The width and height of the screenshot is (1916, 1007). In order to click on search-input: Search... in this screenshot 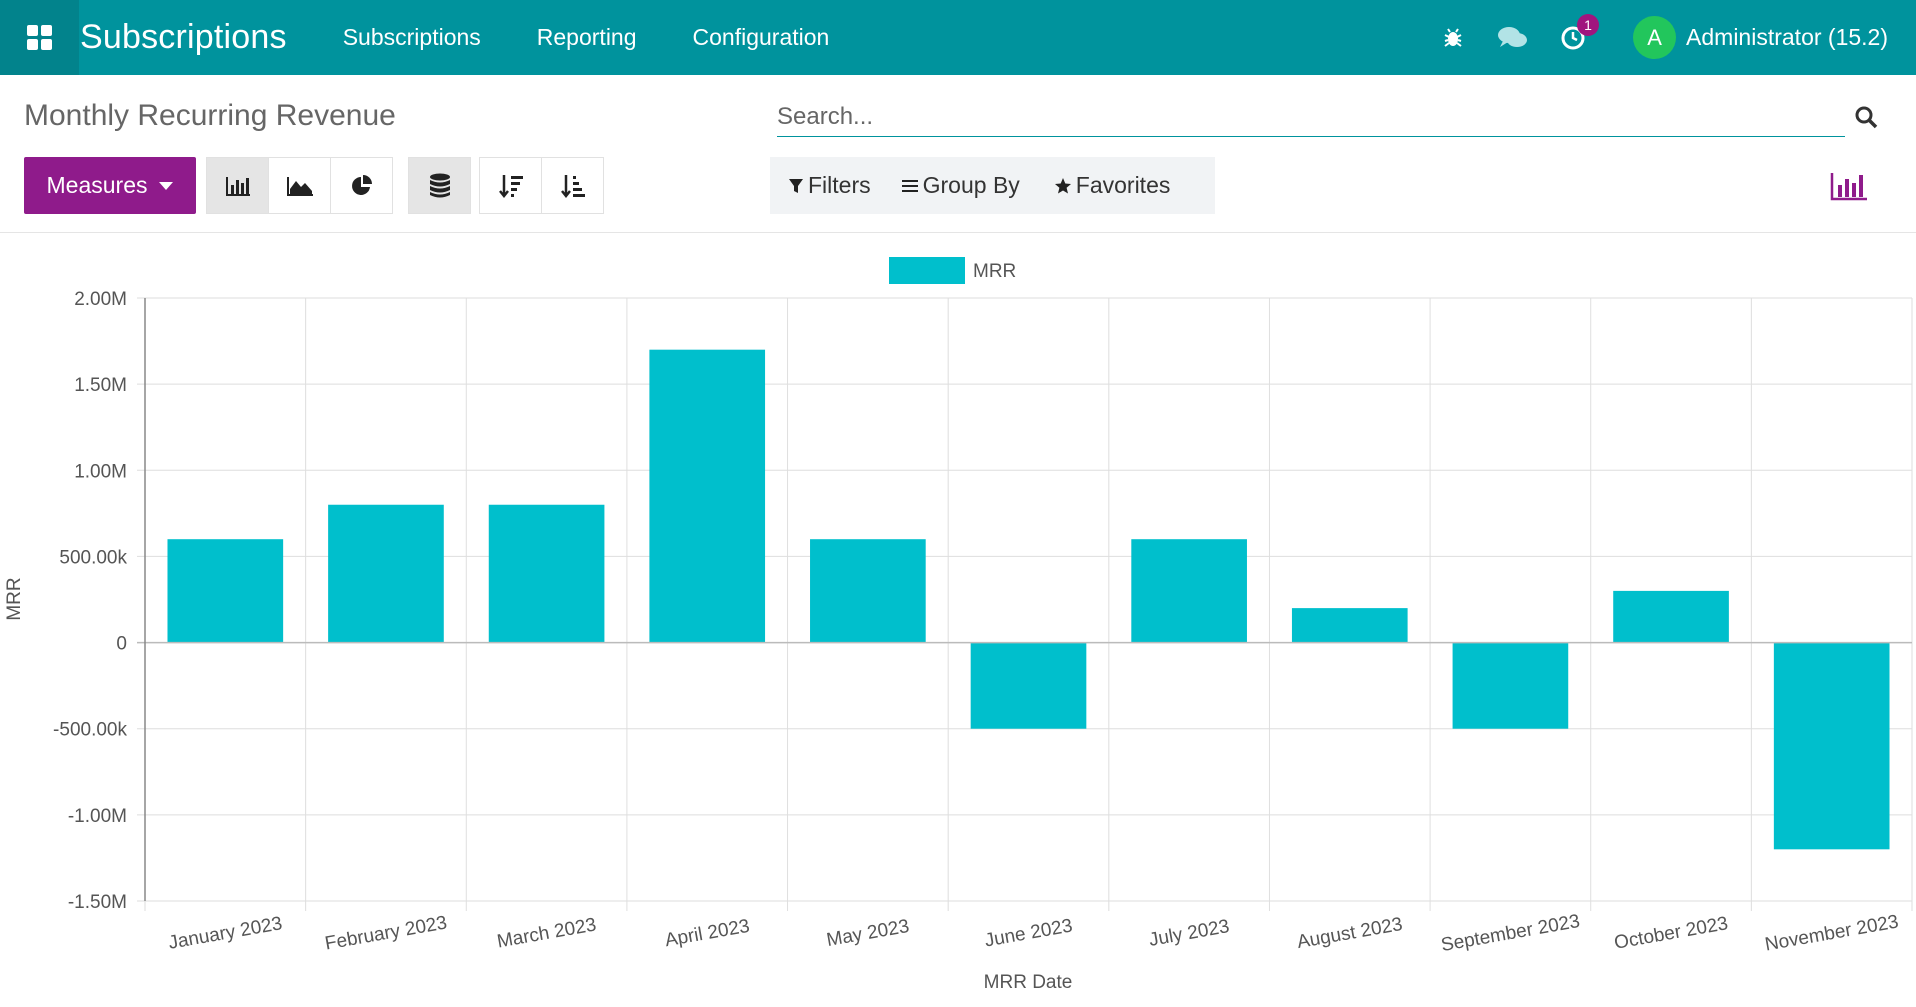, I will do `click(1311, 117)`.